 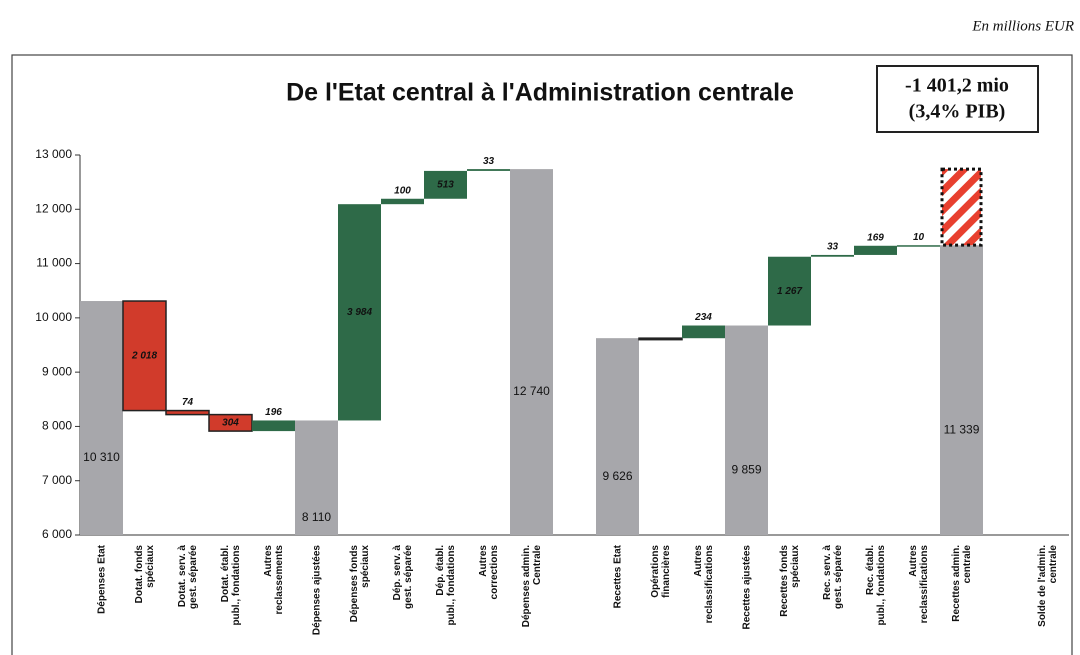 What do you see at coordinates (188, 577) in the screenshot?
I see `x-tick-label: Dotat. serv. àgest. séparée` at bounding box center [188, 577].